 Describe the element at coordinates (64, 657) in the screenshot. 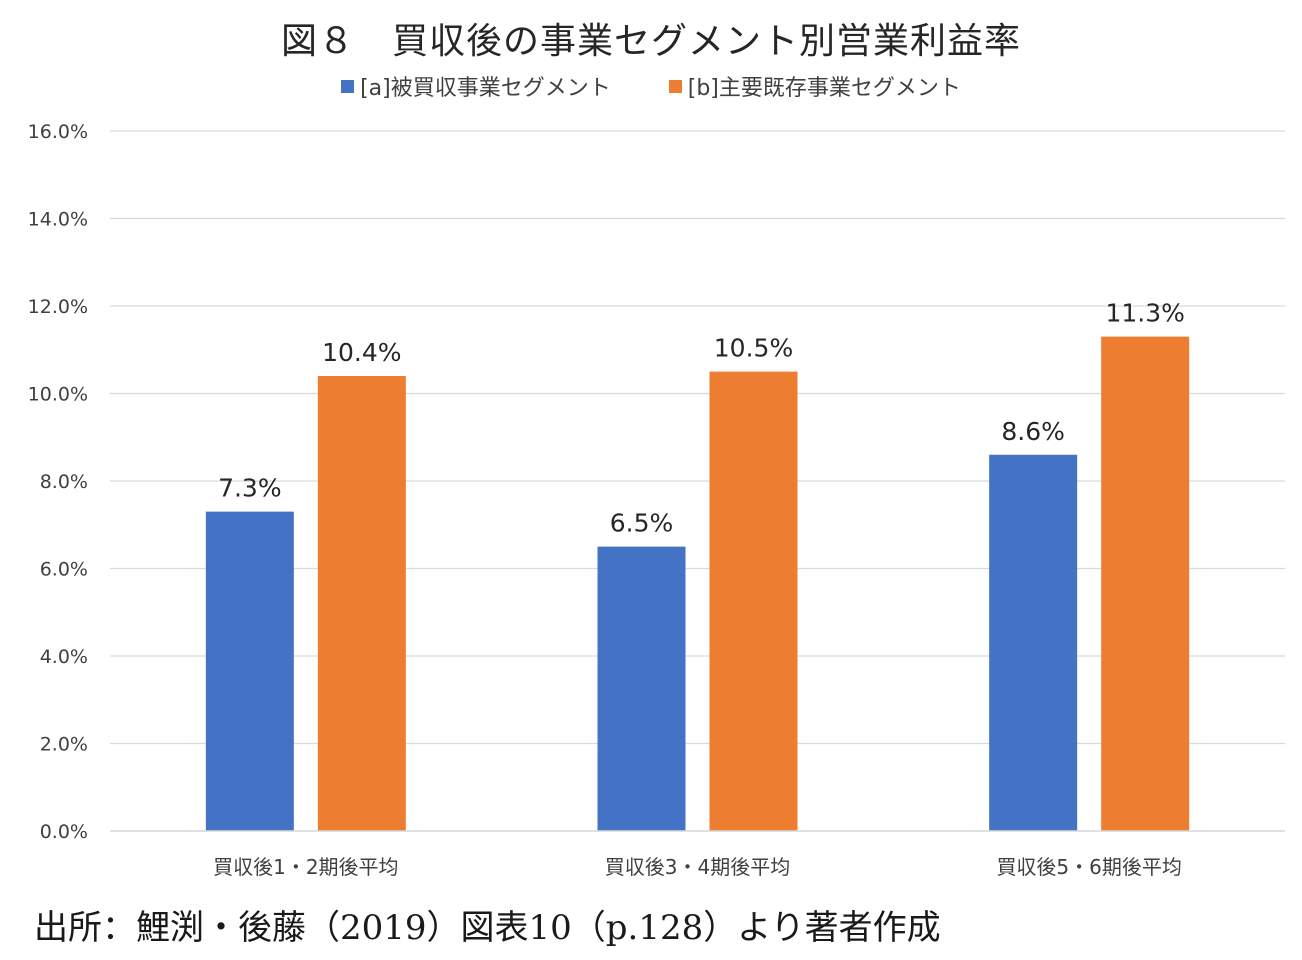

I see `y-tick-label: 4.0%` at that location.